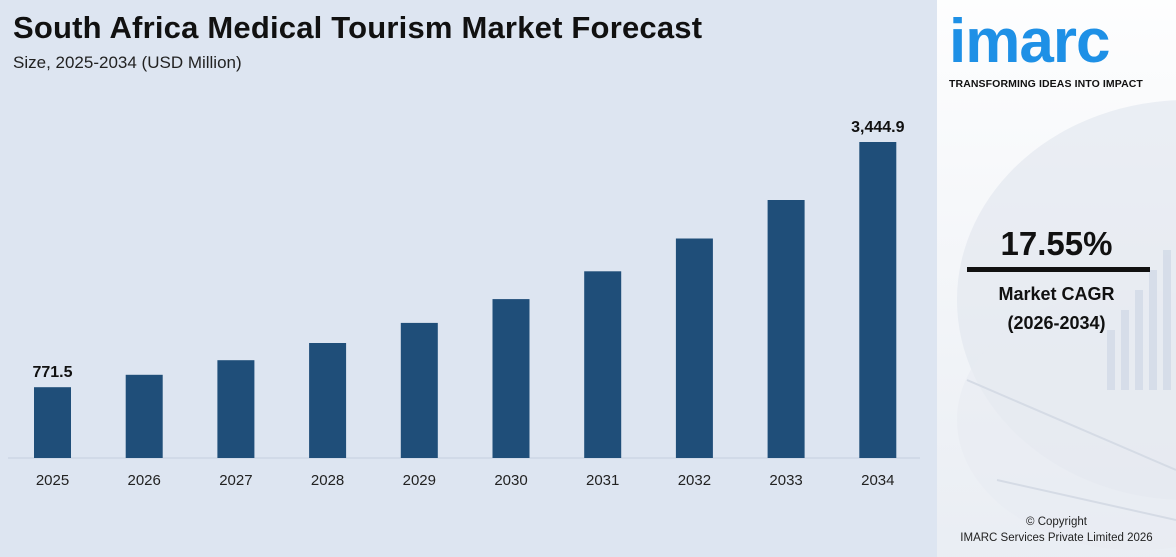  What do you see at coordinates (877, 480) in the screenshot?
I see `x-tick-label-2034: 2034` at bounding box center [877, 480].